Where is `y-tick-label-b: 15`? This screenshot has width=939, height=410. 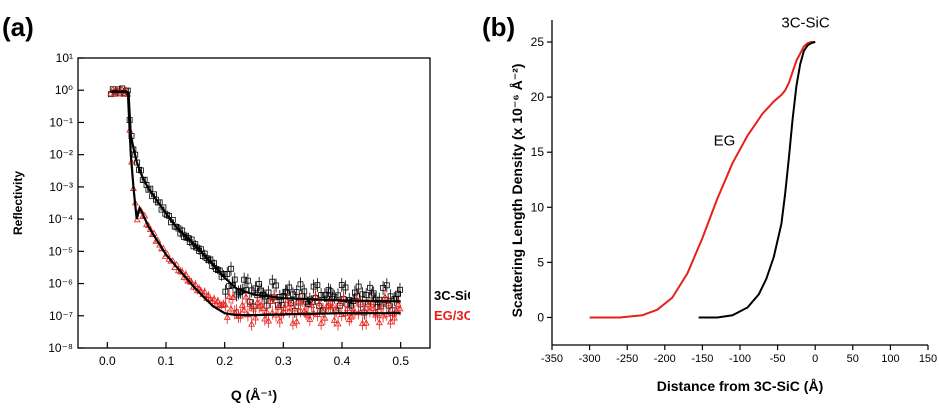 y-tick-label-b: 15 is located at coordinates (538, 152).